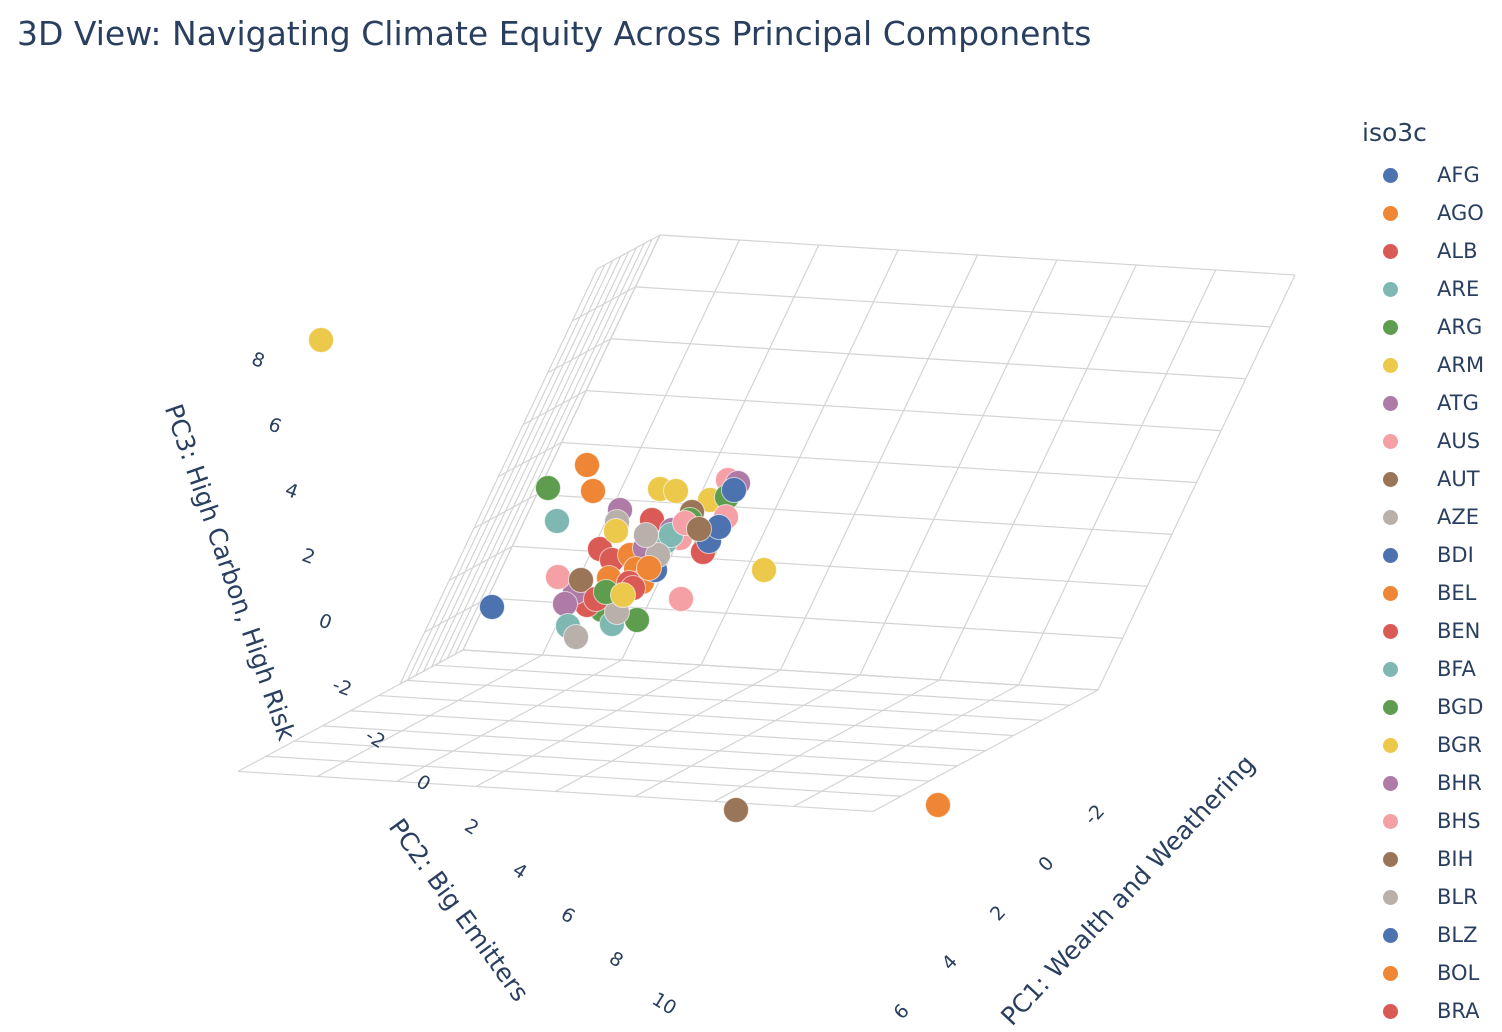  What do you see at coordinates (1423, 669) in the screenshot?
I see `legend-item-bfa: BFA` at bounding box center [1423, 669].